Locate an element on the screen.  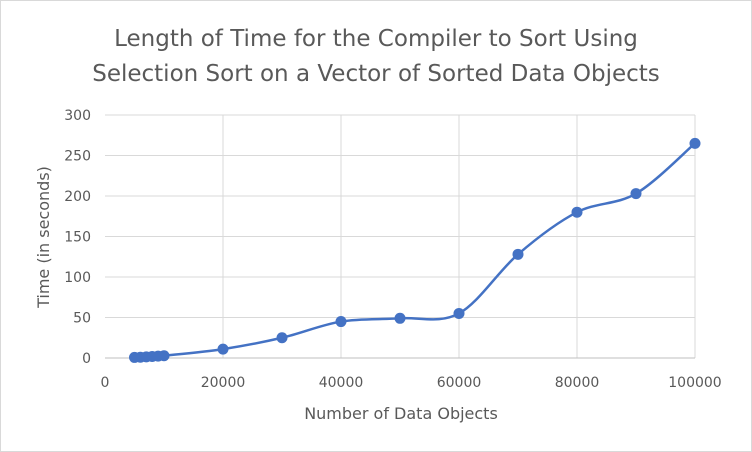
x-tick-label: 40000 is located at coordinates (341, 383).